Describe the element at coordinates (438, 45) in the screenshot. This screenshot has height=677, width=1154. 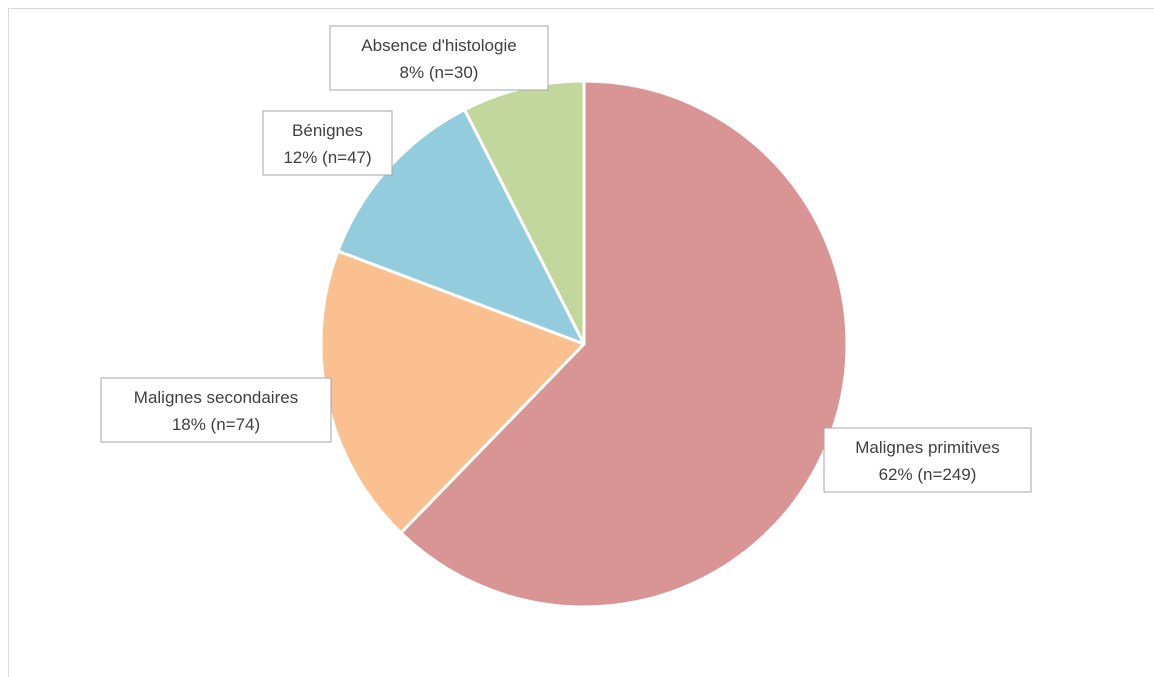
I see `data-label-category: Absence d'histologie` at that location.